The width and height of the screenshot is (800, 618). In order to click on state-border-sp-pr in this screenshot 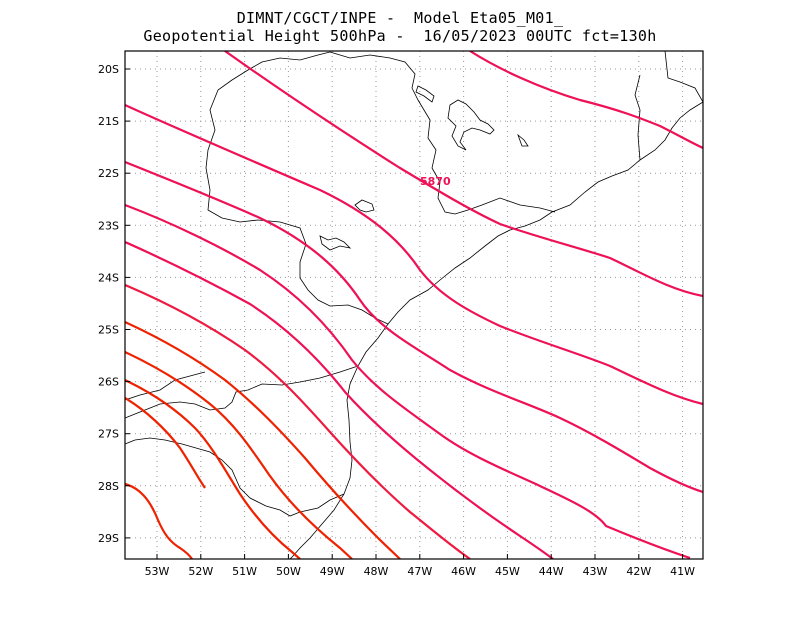, I will do `click(297, 188)`.